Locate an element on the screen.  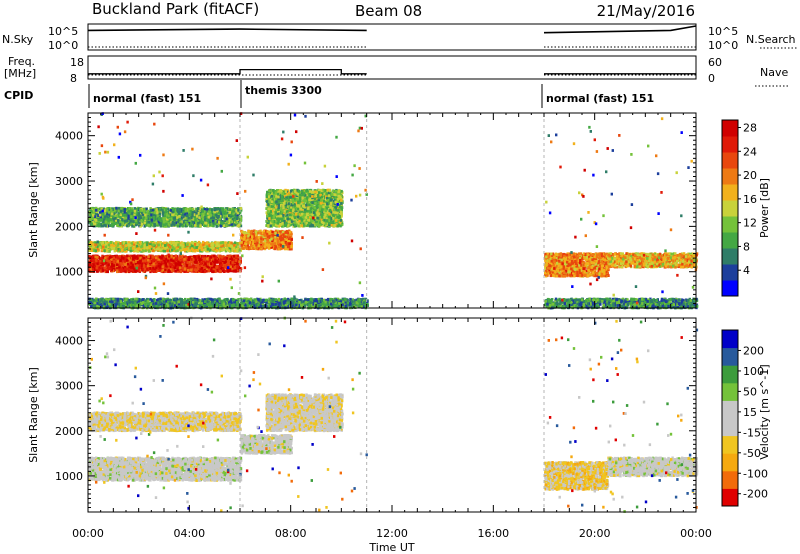
freq-unit-label: [MHz] is located at coordinates (20, 73).